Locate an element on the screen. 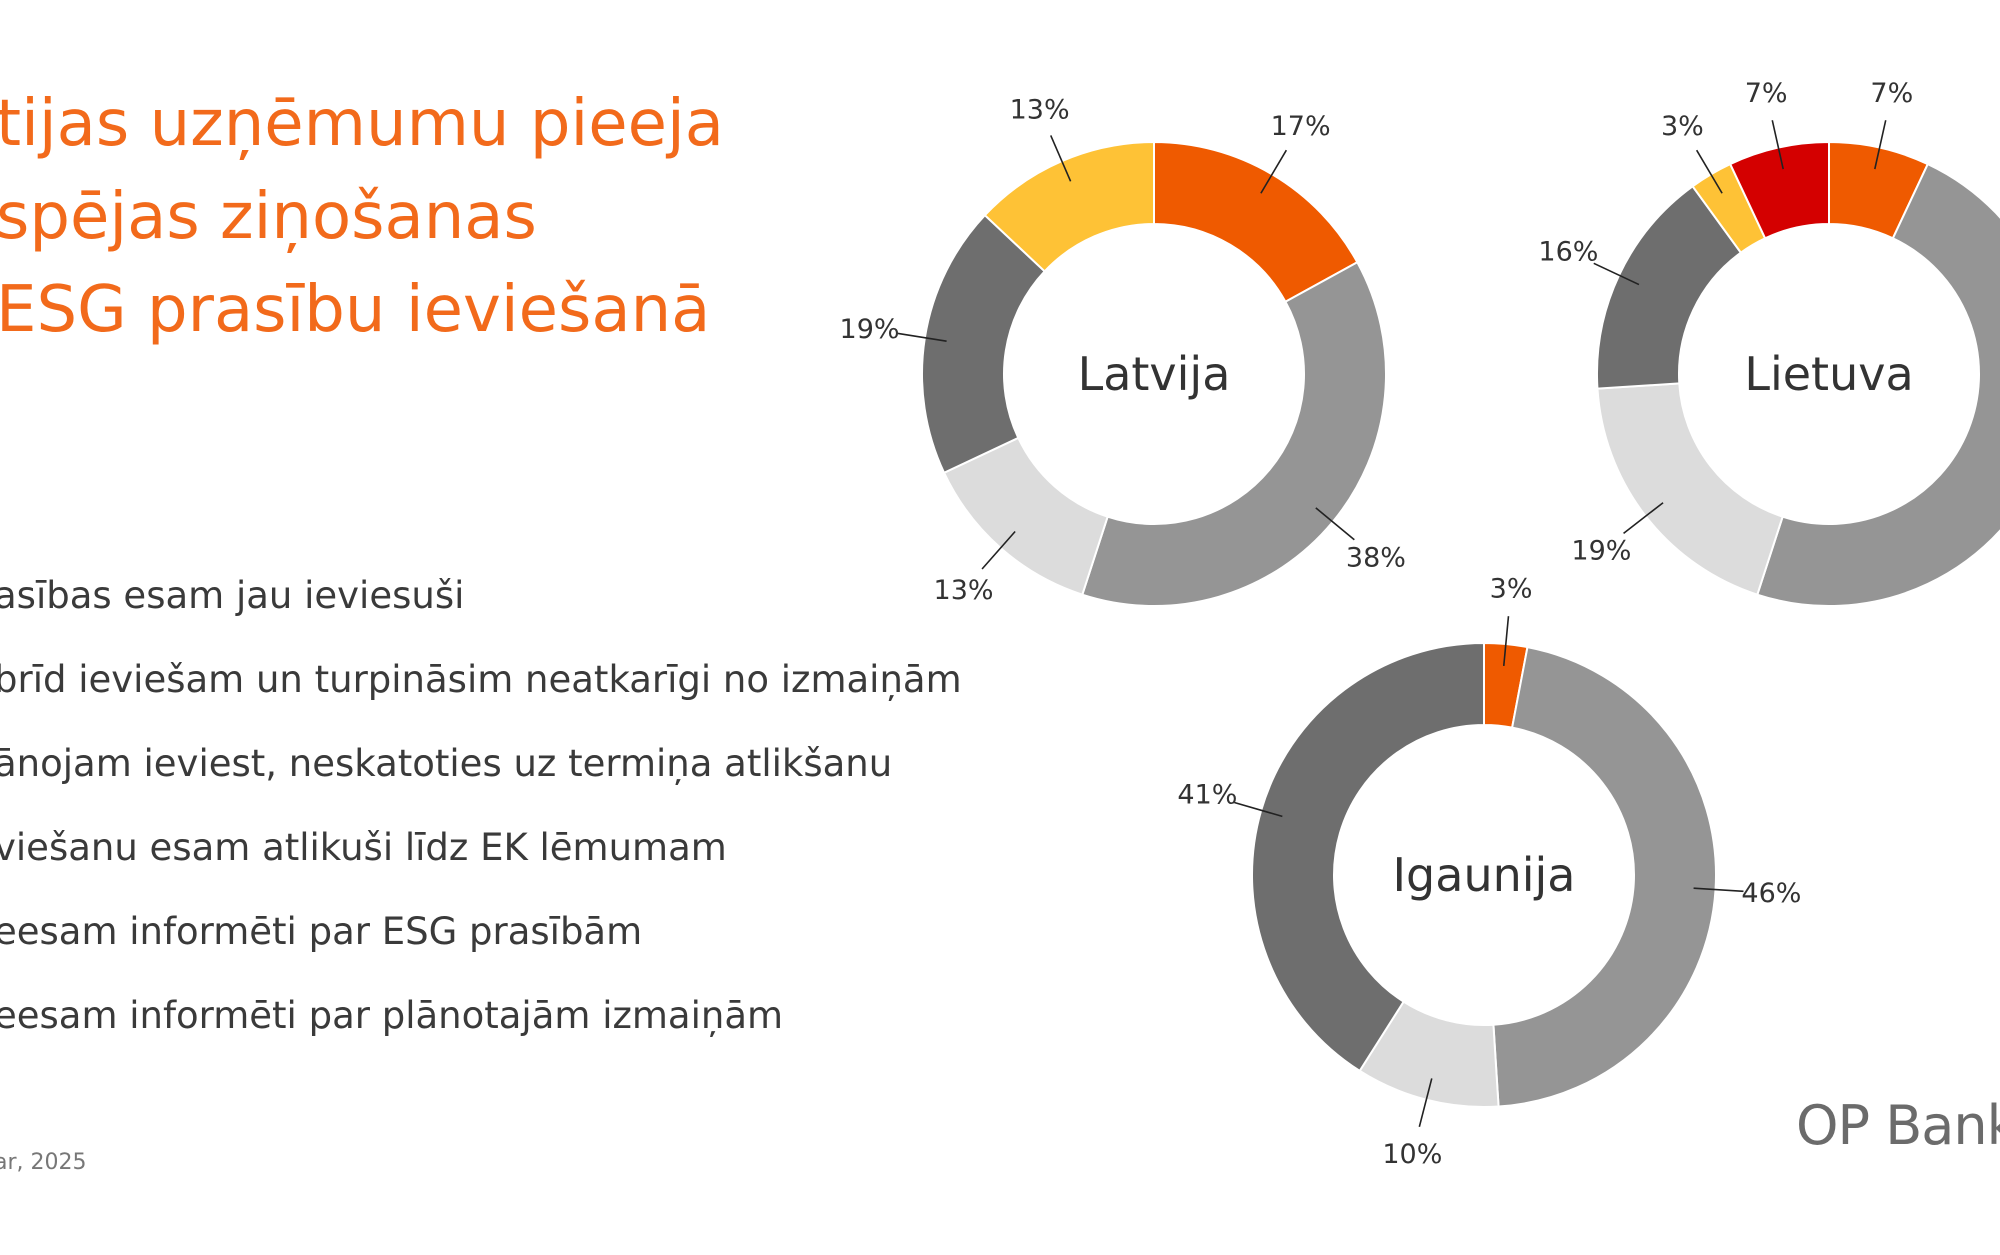  source-note: ar, 2025 is located at coordinates (43, 1162).